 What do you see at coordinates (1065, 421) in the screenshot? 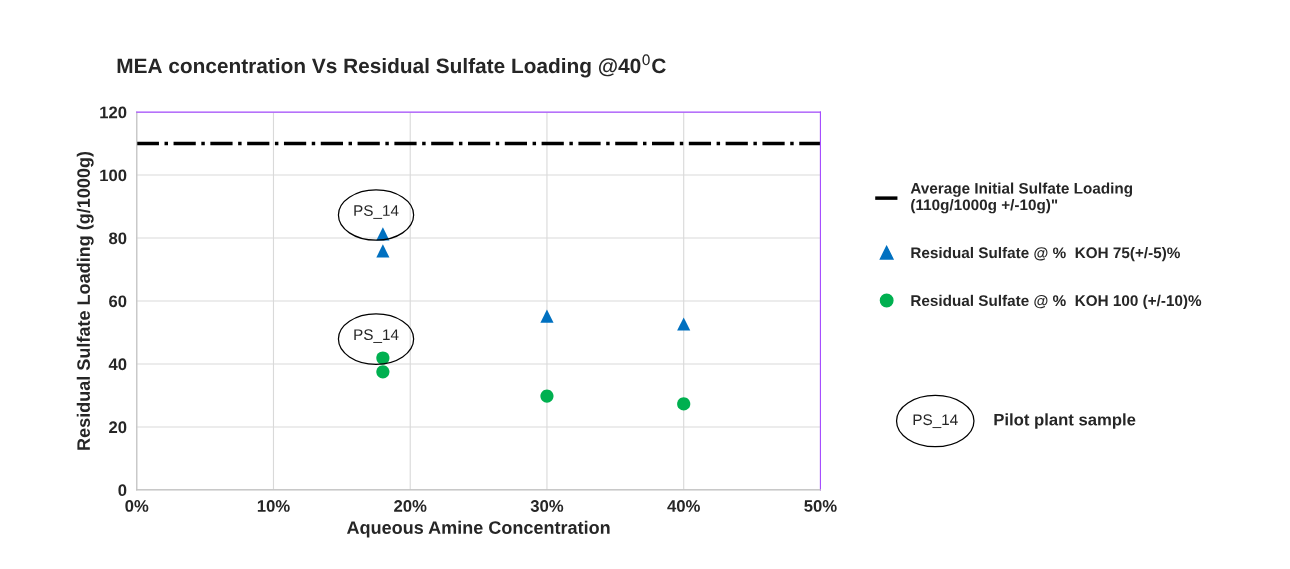
I see `text: Pilot plant sample` at bounding box center [1065, 421].